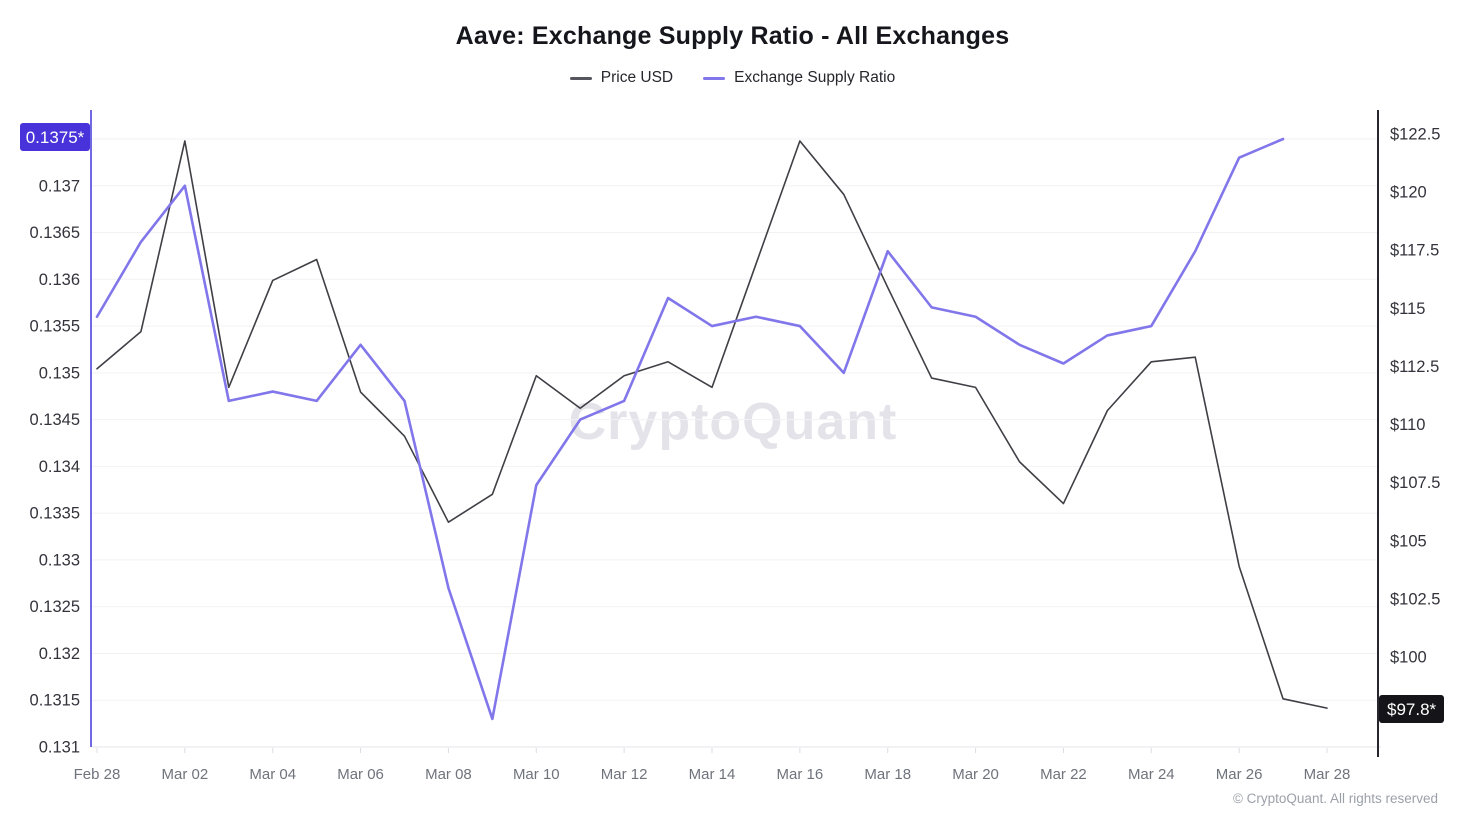 This screenshot has height=821, width=1465. I want to click on legend-label-price-usd: Price USD, so click(637, 77).